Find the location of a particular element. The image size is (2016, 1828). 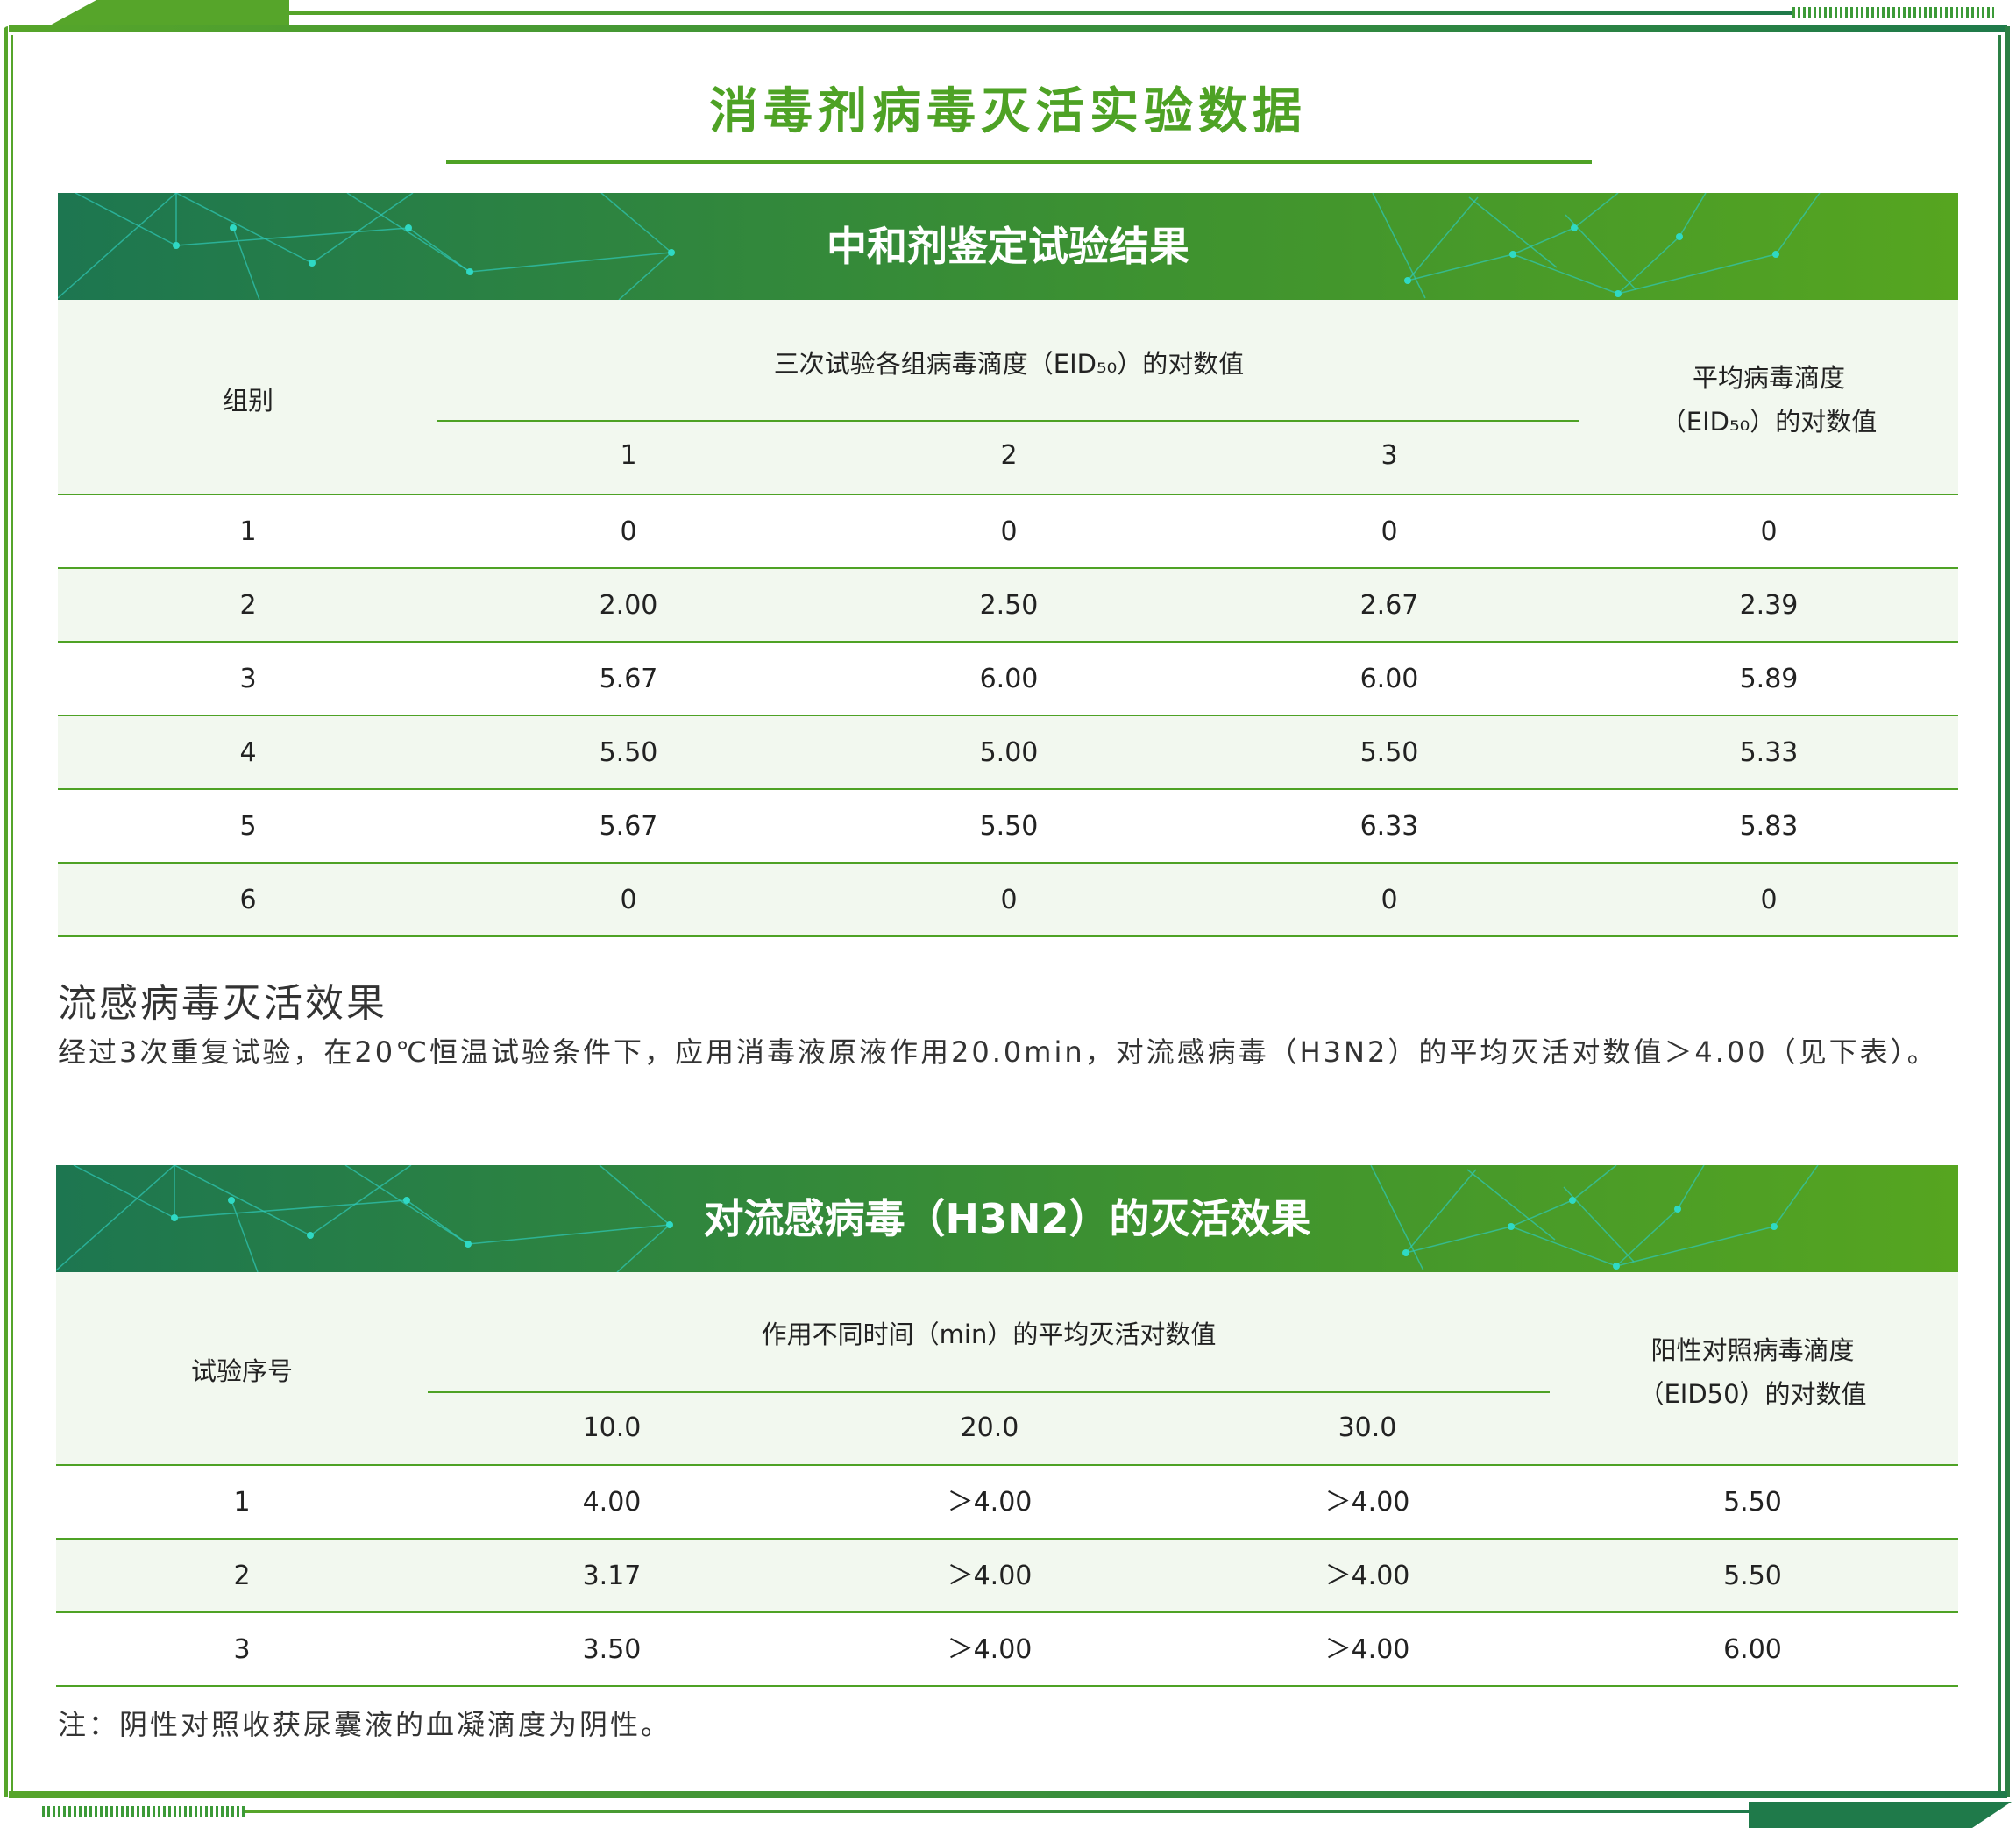

trial-col: 1 is located at coordinates (628, 456).